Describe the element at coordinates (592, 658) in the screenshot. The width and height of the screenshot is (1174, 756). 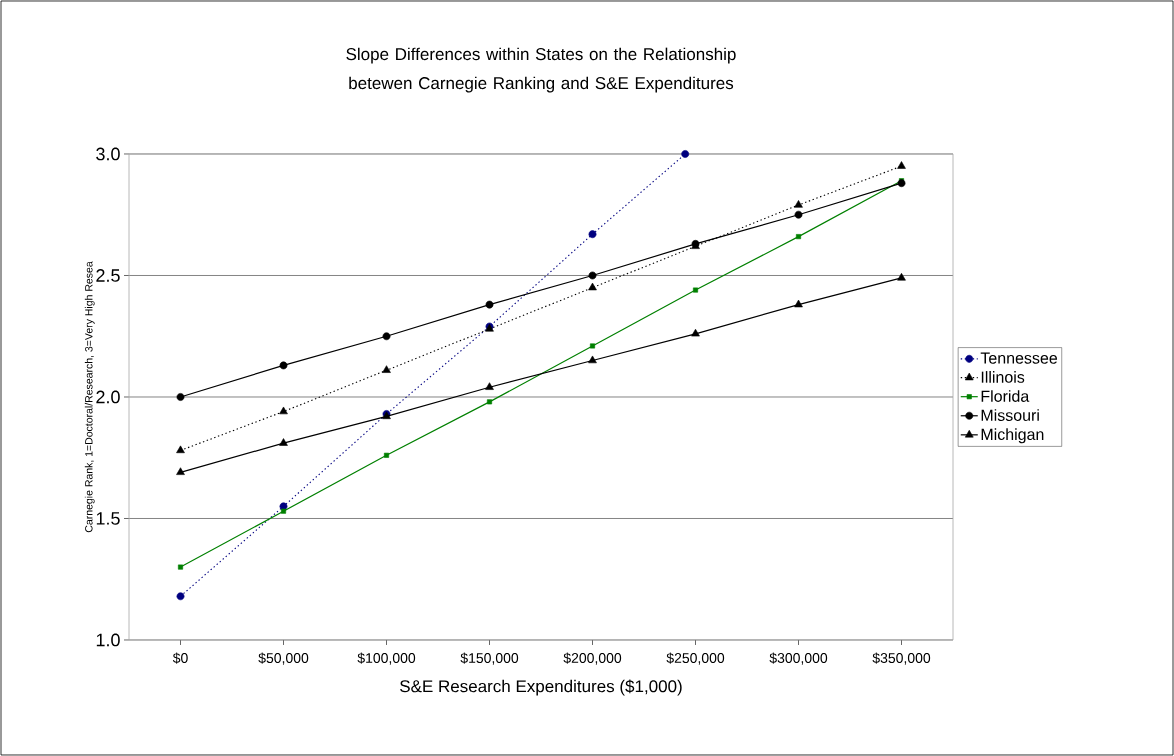
I see `x-tick-label: $200,000` at that location.